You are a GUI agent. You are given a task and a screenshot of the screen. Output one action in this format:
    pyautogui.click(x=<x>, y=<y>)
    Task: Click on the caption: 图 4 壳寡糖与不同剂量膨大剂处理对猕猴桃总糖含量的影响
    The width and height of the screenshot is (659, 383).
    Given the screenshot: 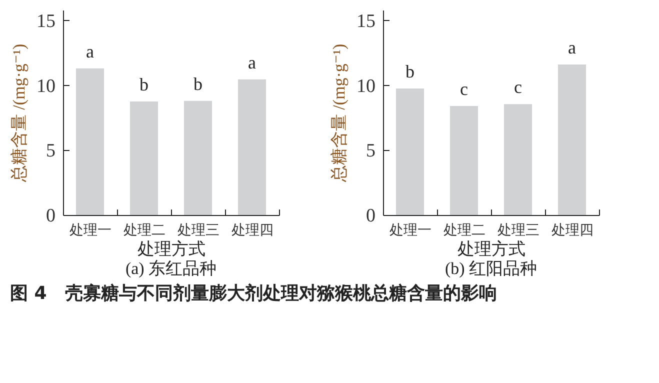 What is the action you would take?
    pyautogui.click(x=253, y=293)
    